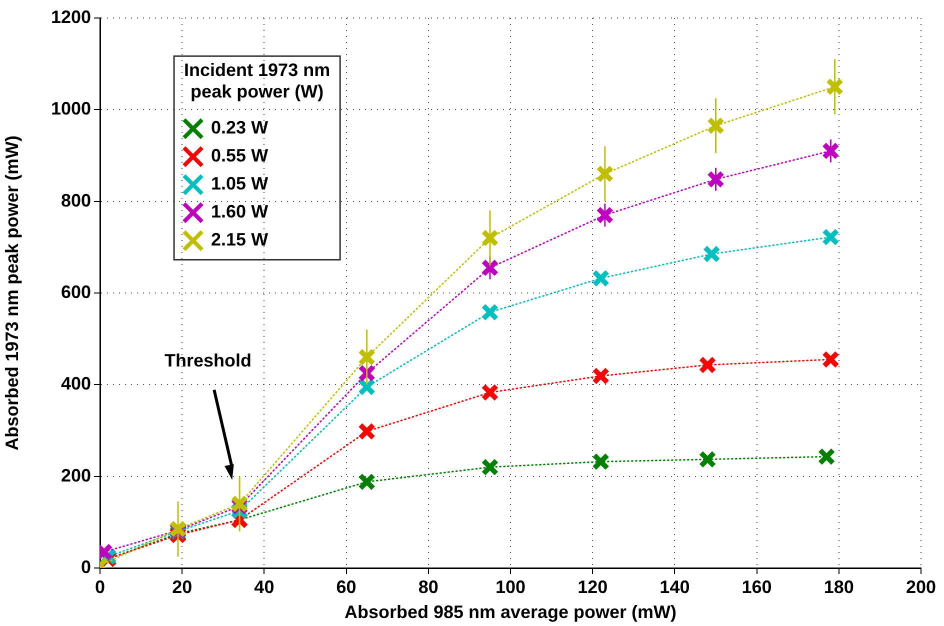 The height and width of the screenshot is (626, 944). Describe the element at coordinates (239, 128) in the screenshot. I see `legend-label: 0.23 W` at that location.